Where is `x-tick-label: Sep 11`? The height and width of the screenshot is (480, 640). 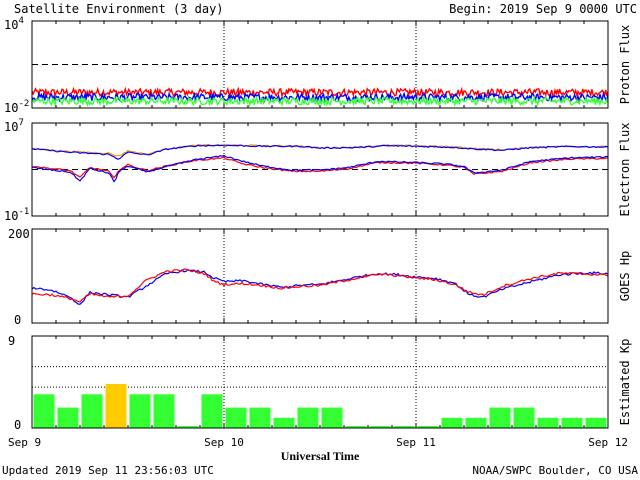 x-tick-label: Sep 11 is located at coordinates (416, 442).